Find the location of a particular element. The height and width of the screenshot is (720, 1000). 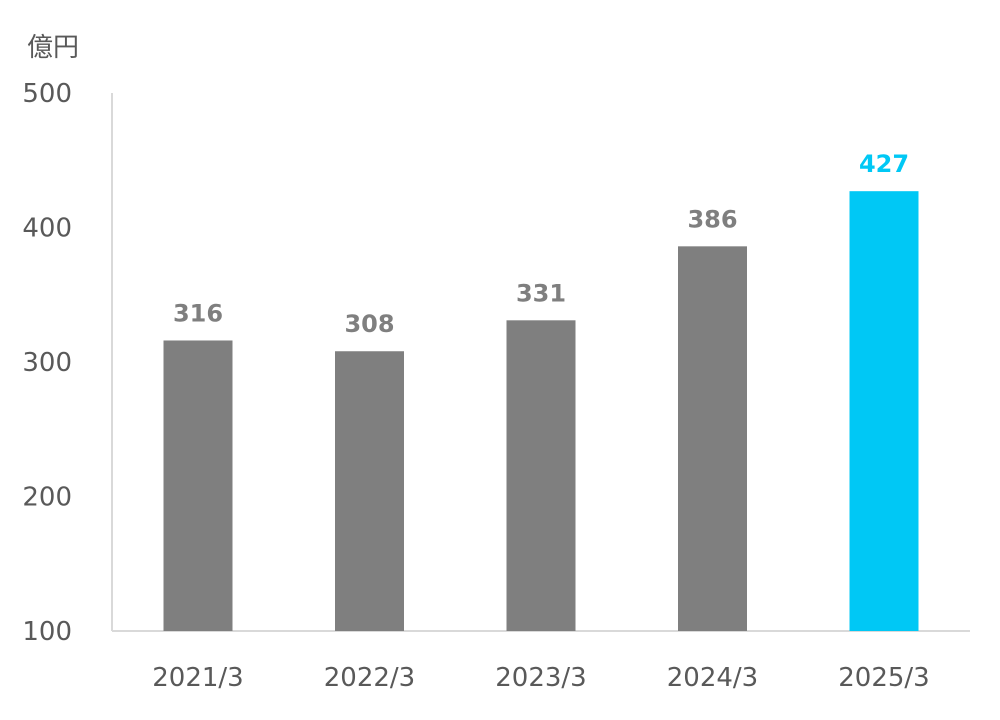

y-tick-label: 500 is located at coordinates (47, 94).